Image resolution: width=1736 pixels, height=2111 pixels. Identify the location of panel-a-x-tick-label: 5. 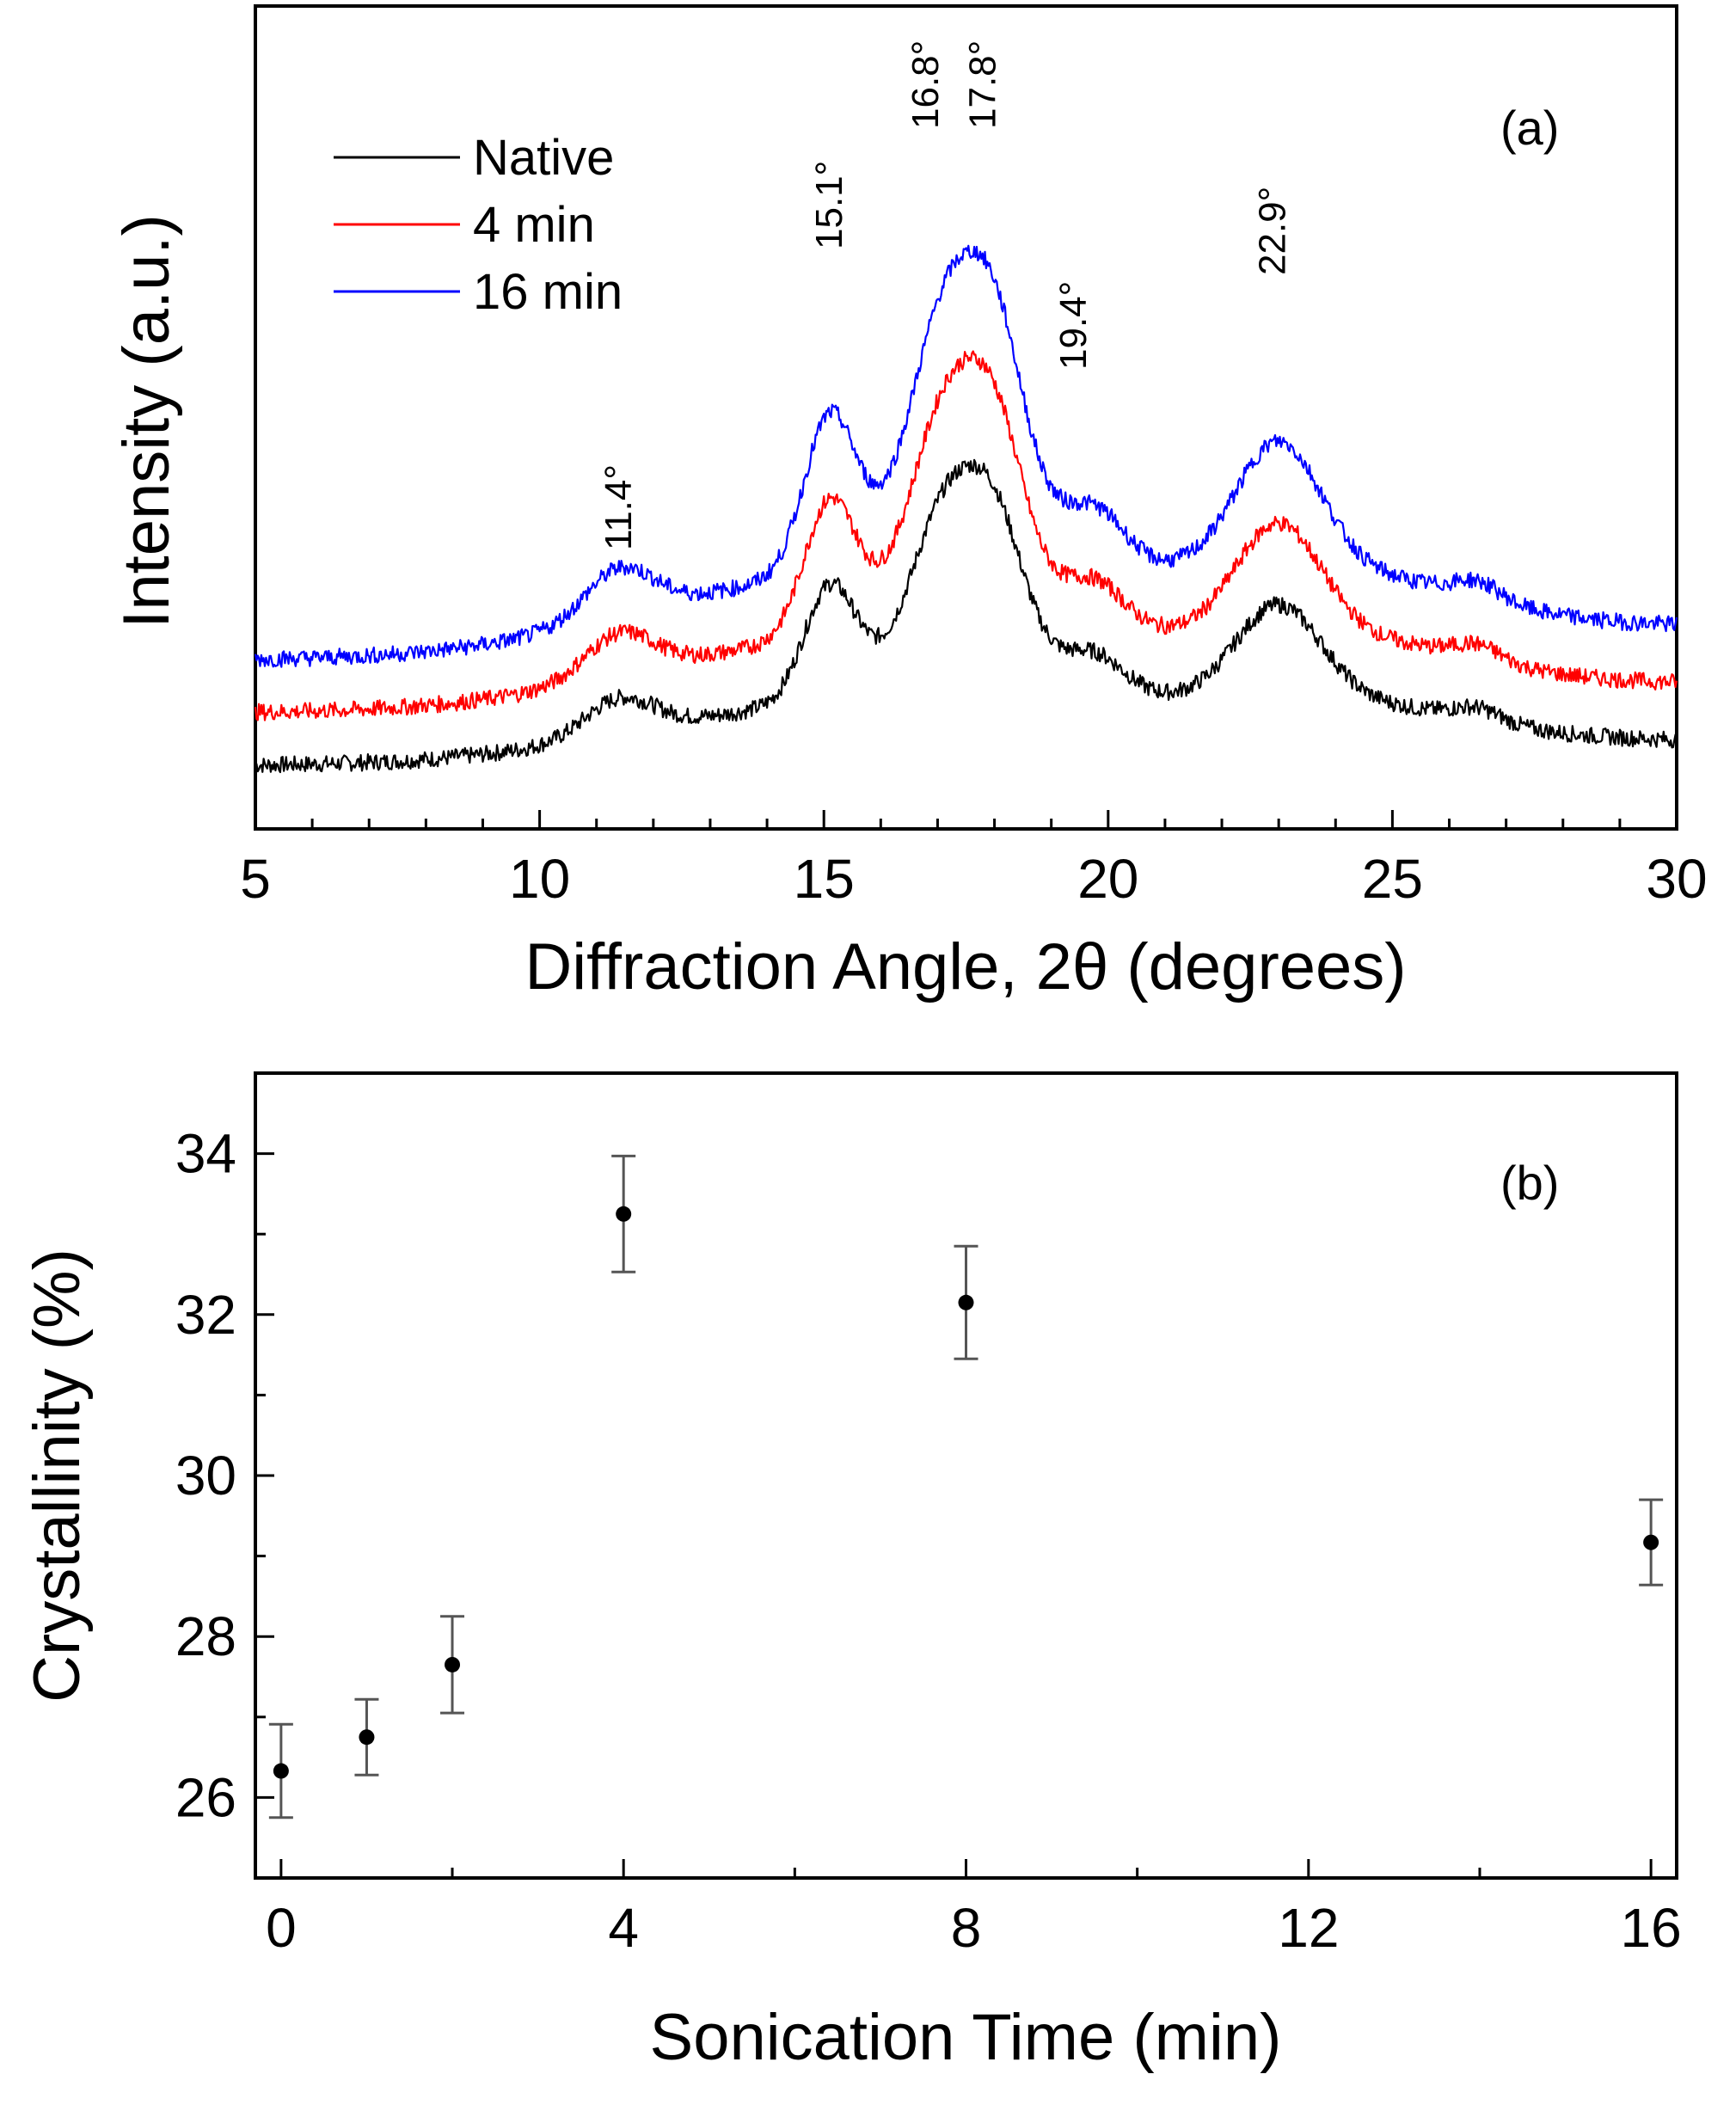
(256, 879).